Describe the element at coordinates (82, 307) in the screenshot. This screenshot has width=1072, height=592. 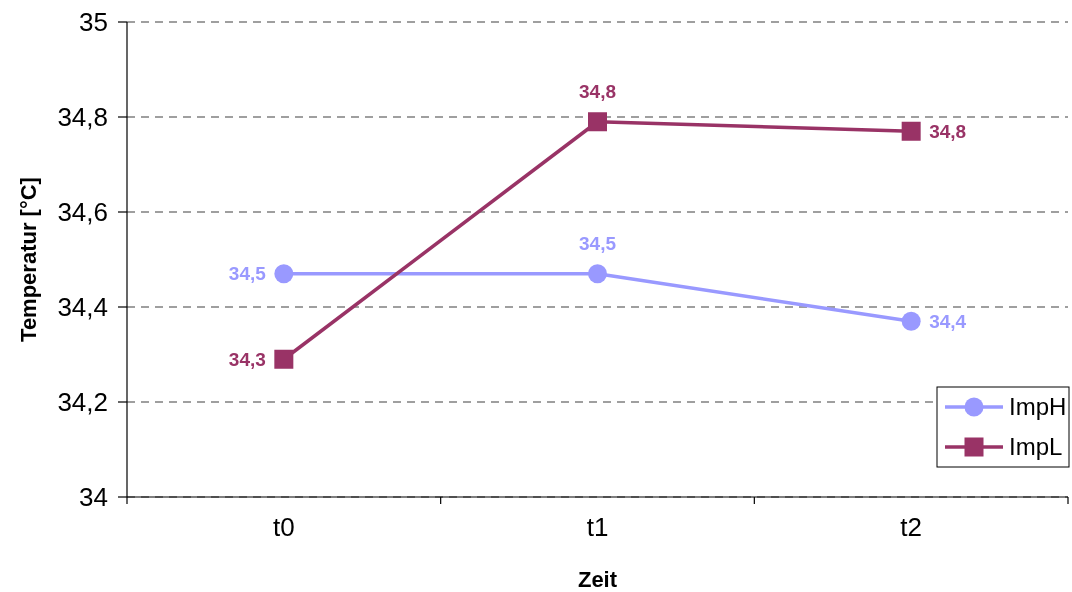
I see `y-tick-label: 34,4` at that location.